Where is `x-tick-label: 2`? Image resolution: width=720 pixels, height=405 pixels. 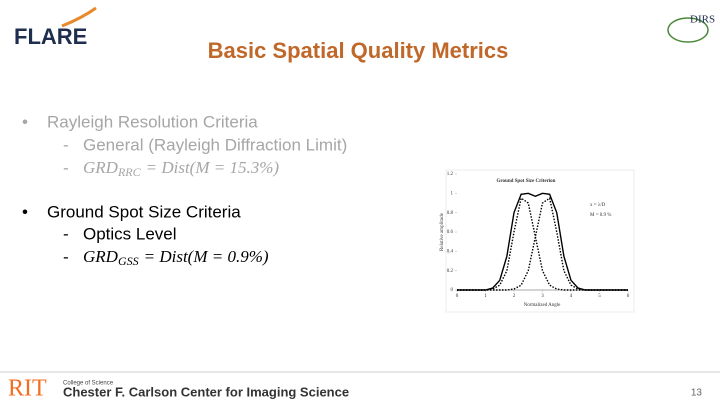
x-tick-label: 2 is located at coordinates (514, 296).